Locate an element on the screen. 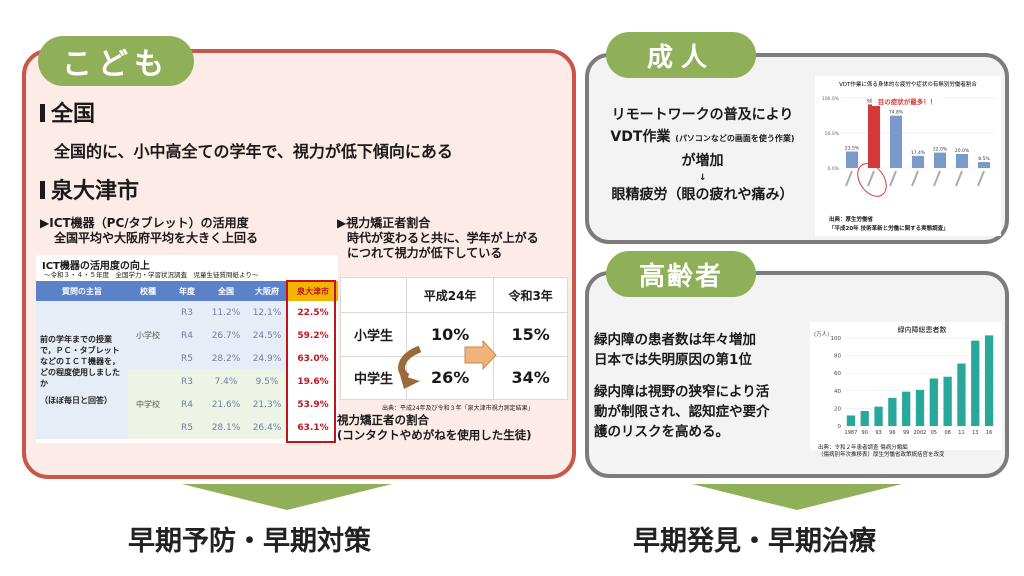 The image size is (1024, 576). elder-line-2: 日本では失明原因の第1位 is located at coordinates (673, 360).